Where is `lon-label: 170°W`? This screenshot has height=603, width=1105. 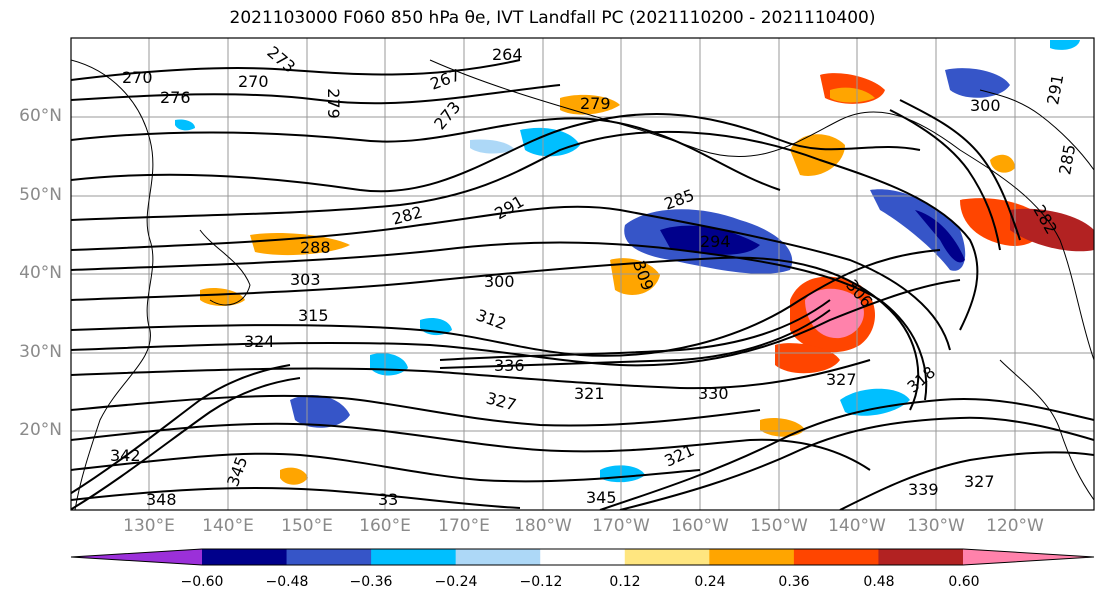
lon-label: 170°W is located at coordinates (621, 526).